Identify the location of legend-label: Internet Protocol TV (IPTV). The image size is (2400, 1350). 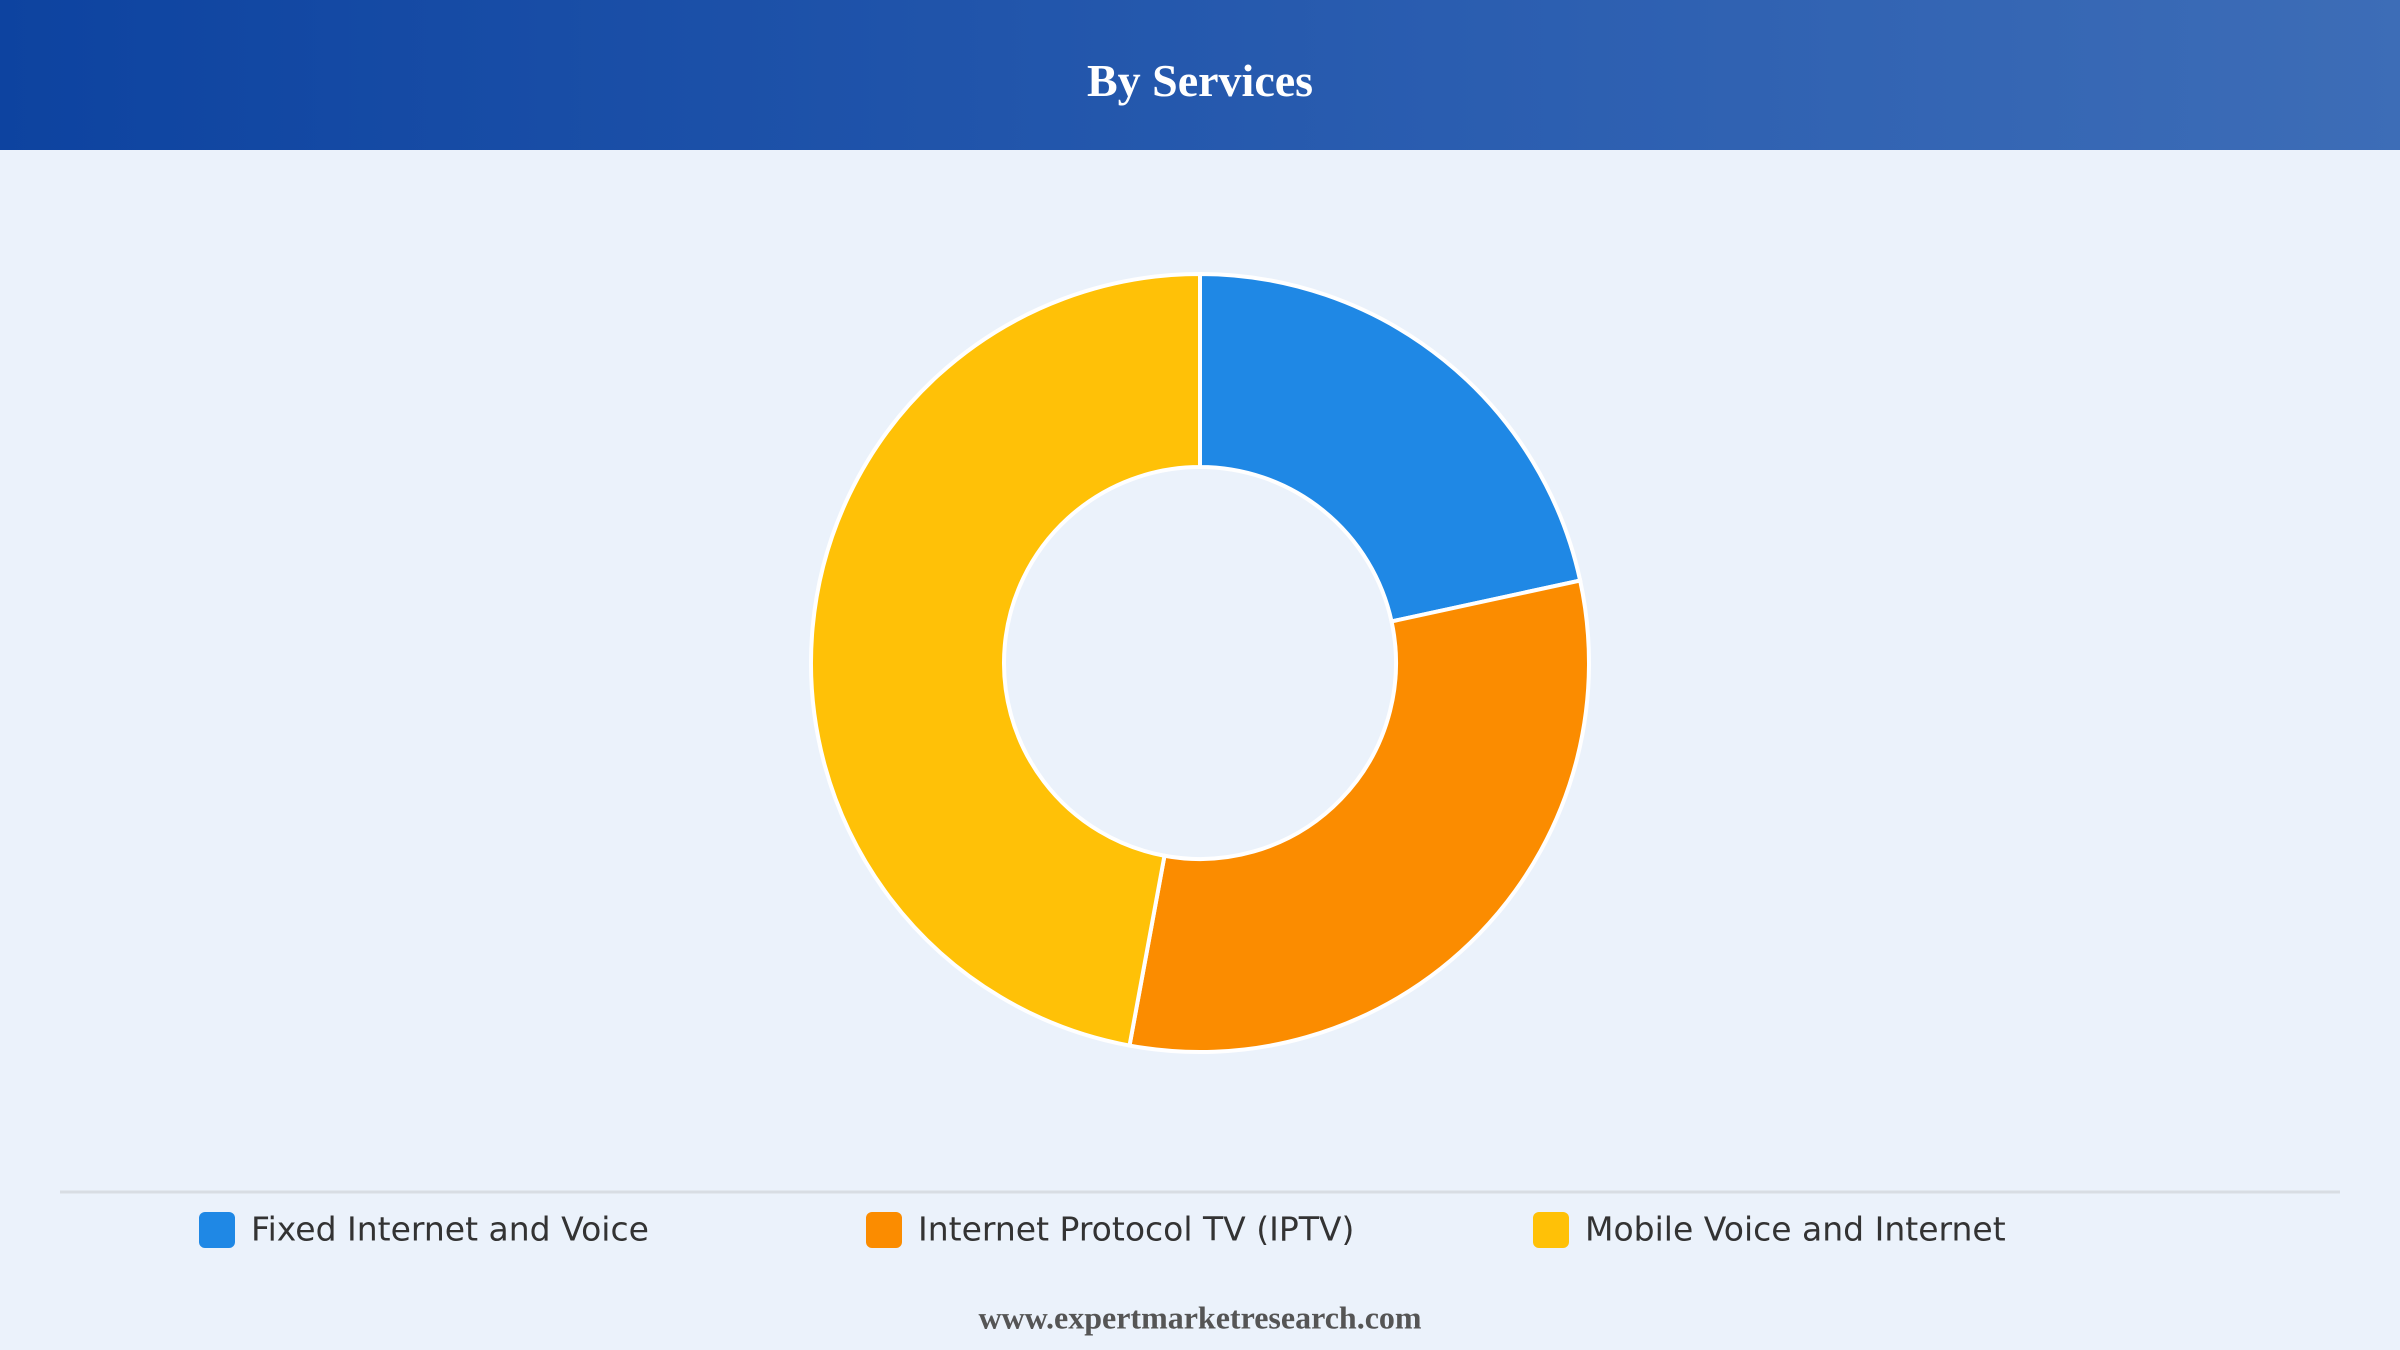
(1136, 1229).